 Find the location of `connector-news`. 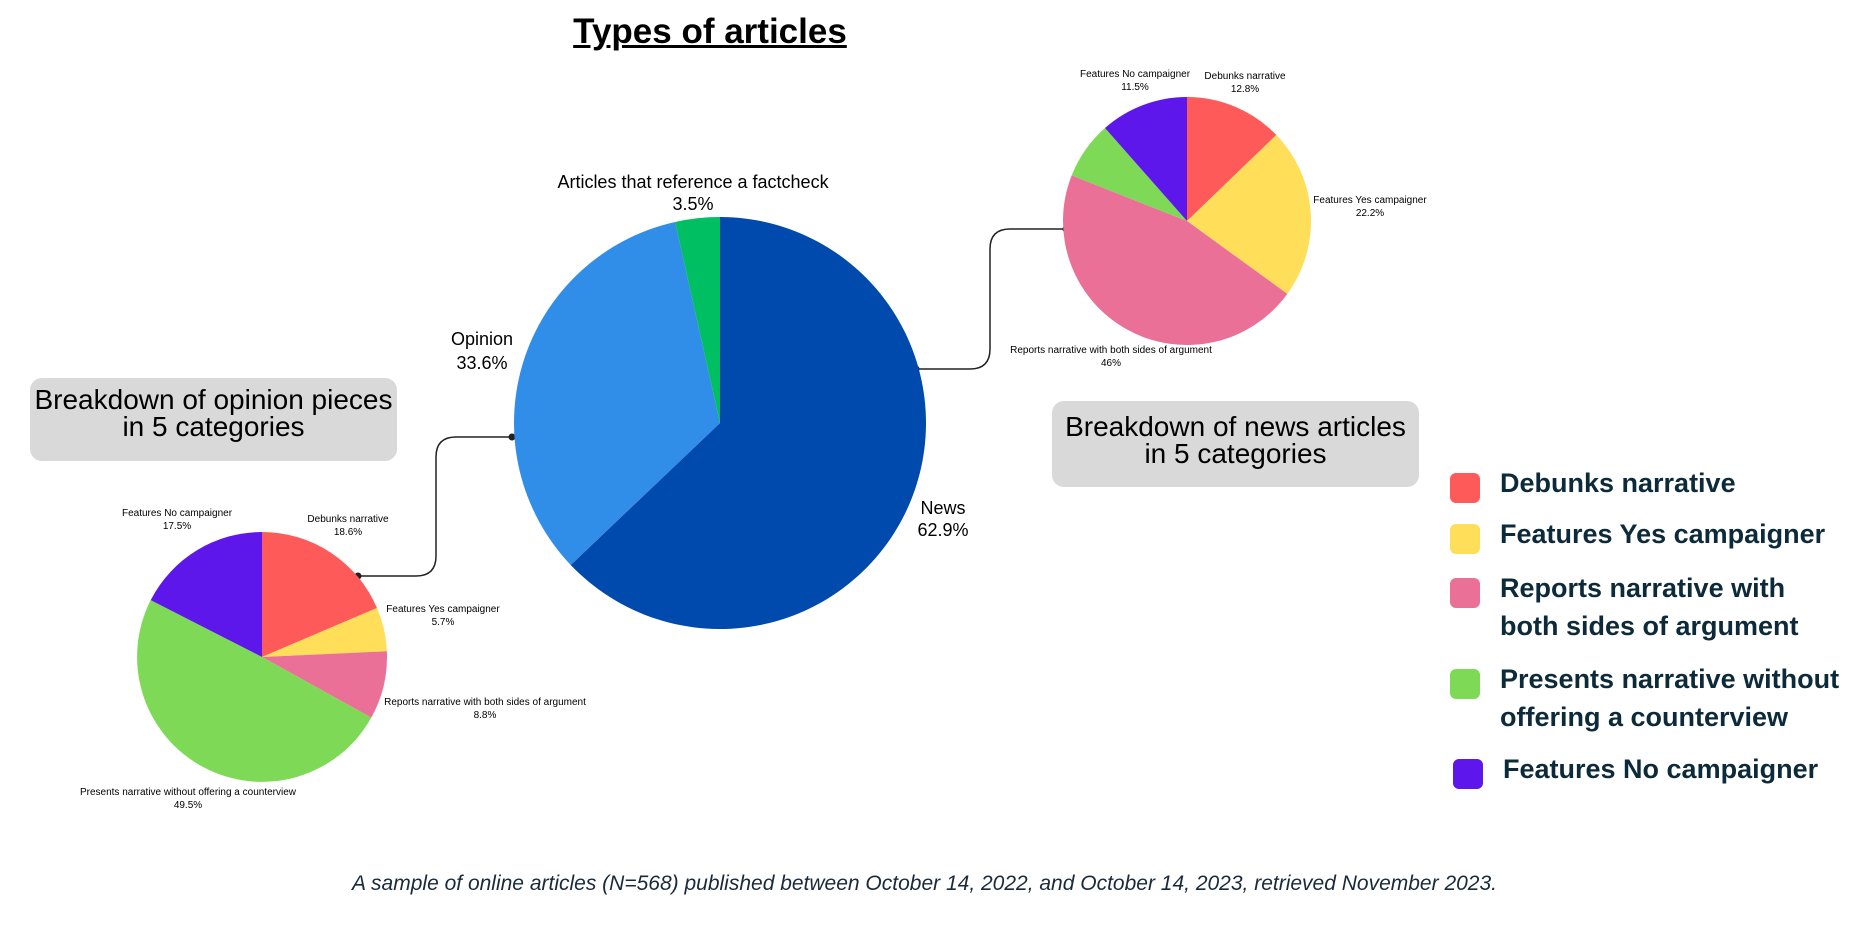

connector-news is located at coordinates (991, 299).